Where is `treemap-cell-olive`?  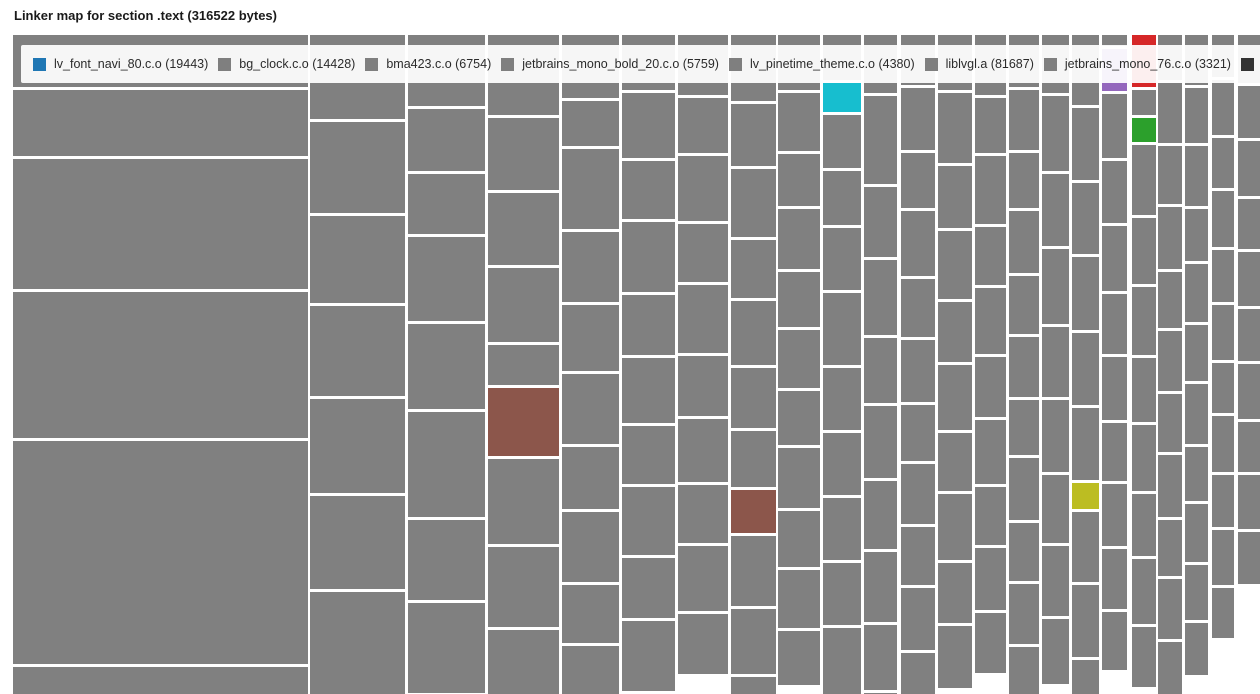
treemap-cell-olive is located at coordinates (1085, 496).